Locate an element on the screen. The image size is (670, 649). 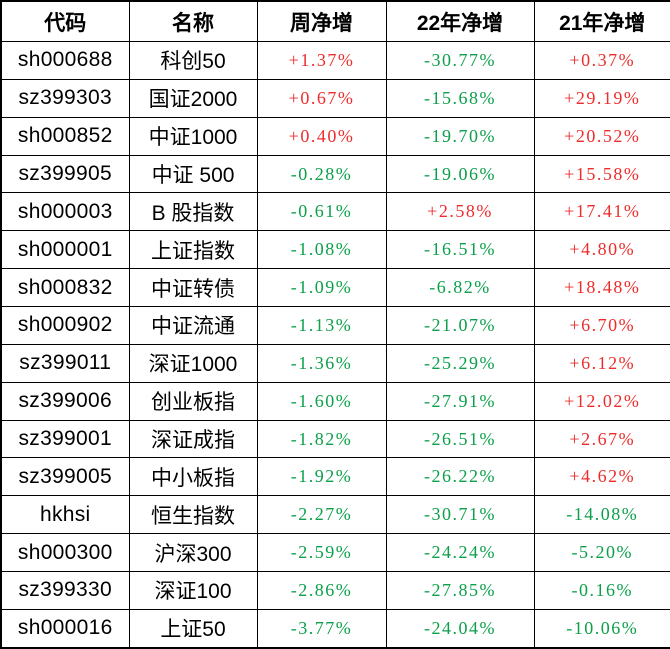
table-row: sz399005 中小板指 -1.92% -26.22% +4.62% is located at coordinates (335, 477).